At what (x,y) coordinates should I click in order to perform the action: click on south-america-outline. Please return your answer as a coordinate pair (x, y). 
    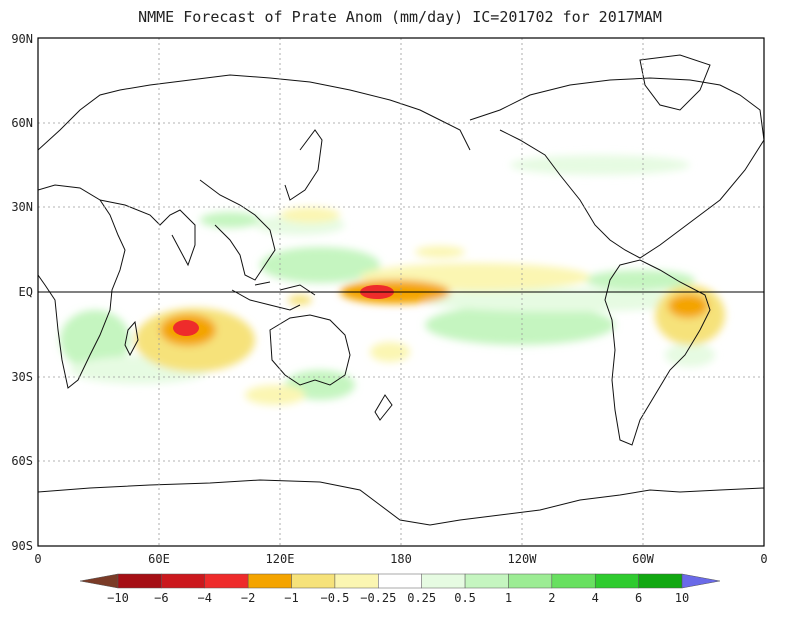
    Looking at the image, I should click on (657, 352).